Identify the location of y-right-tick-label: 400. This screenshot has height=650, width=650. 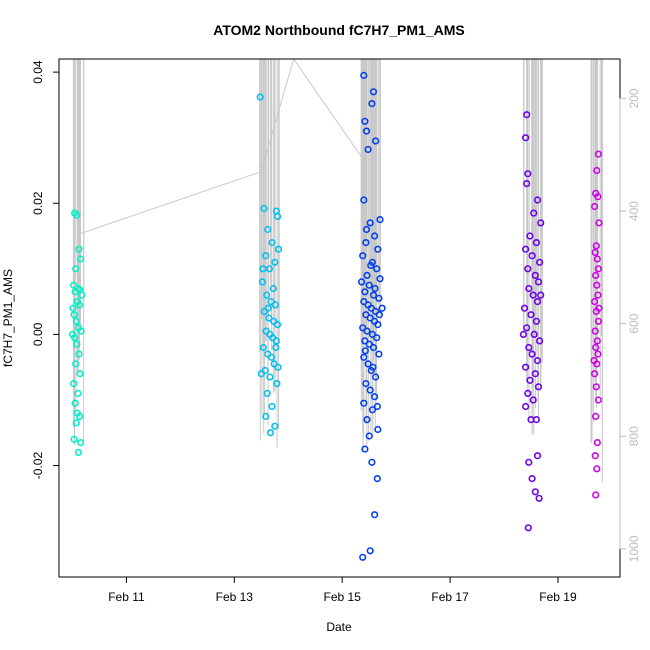
(634, 211).